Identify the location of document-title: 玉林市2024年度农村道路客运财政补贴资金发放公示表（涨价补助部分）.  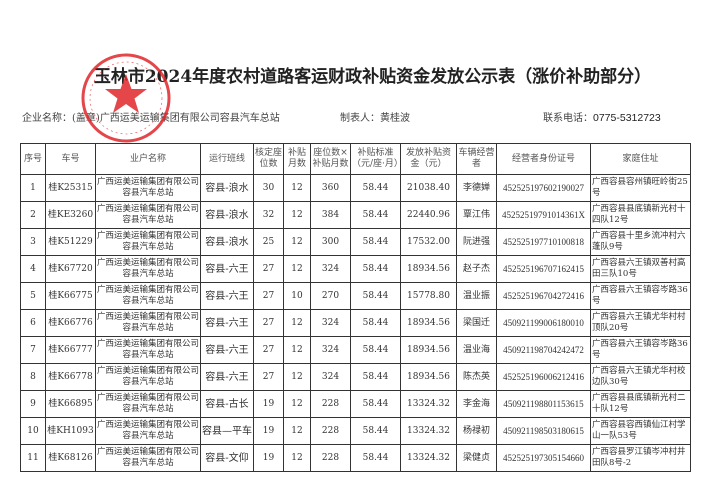
(372, 77).